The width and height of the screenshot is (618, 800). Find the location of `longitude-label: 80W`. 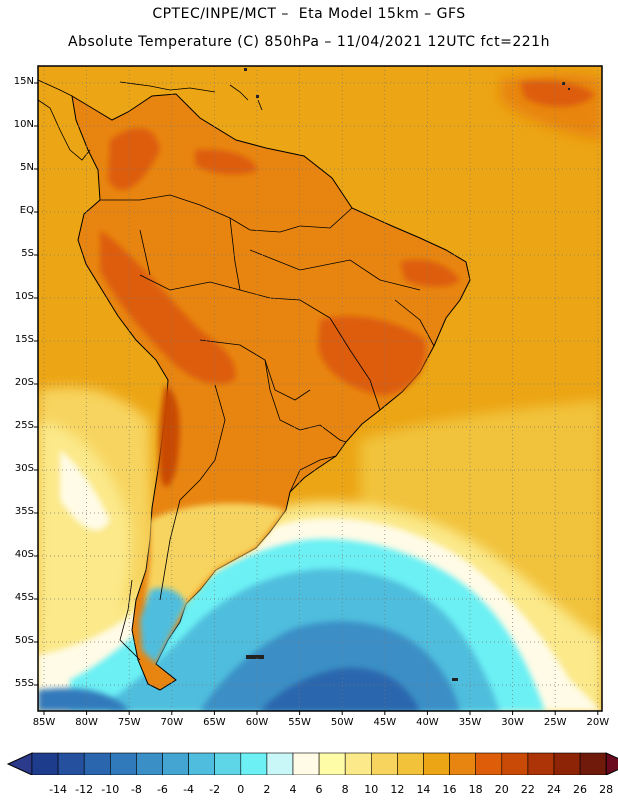

longitude-label: 80W is located at coordinates (86, 722).